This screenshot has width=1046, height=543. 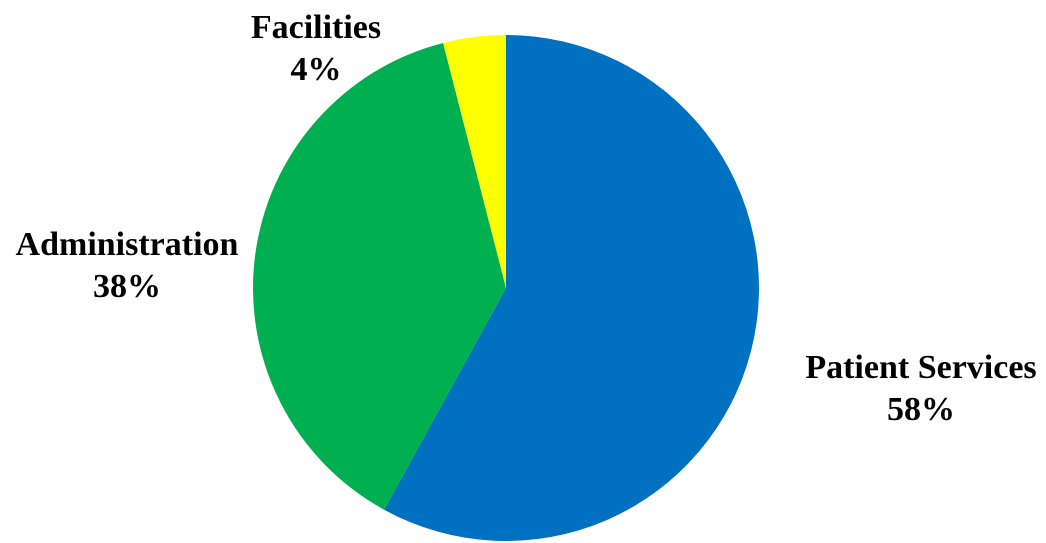 What do you see at coordinates (474, 161) in the screenshot?
I see `pie-slice-facilities` at bounding box center [474, 161].